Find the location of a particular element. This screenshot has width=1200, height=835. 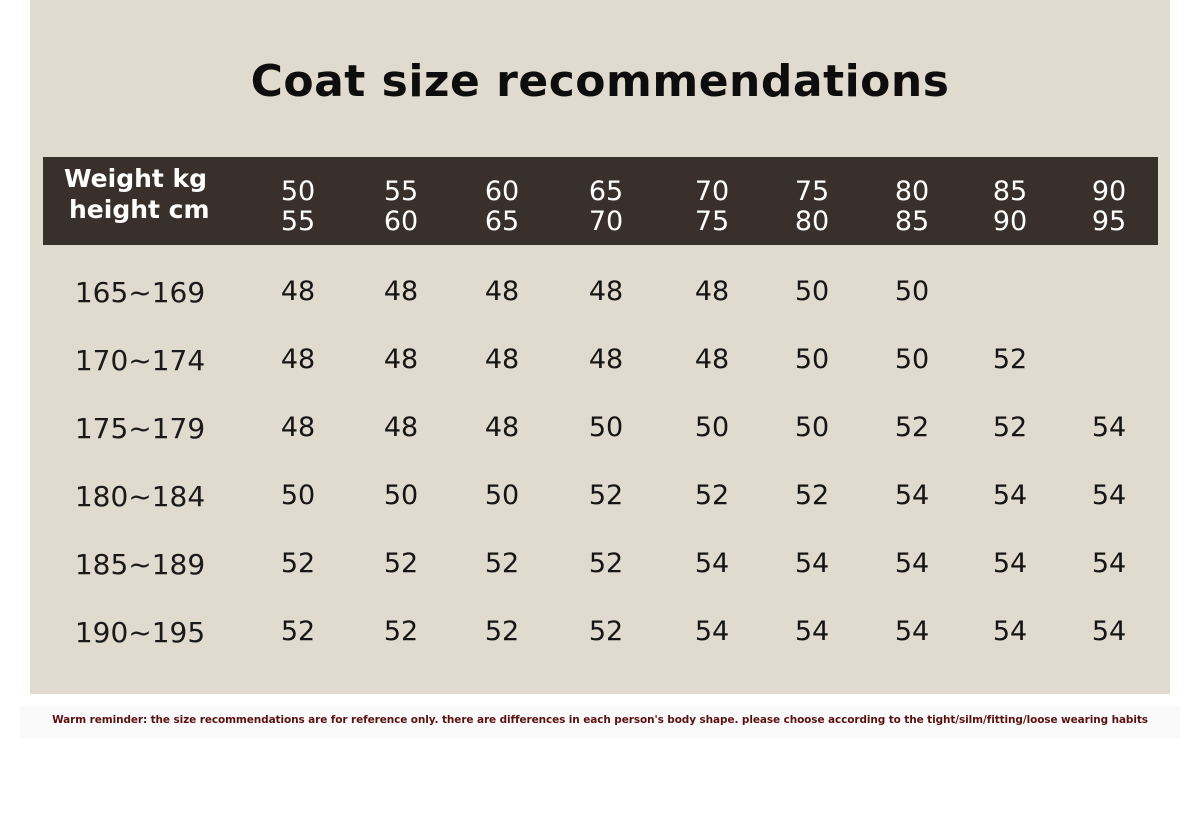

height-range-cell: 165~169 is located at coordinates (140, 292).